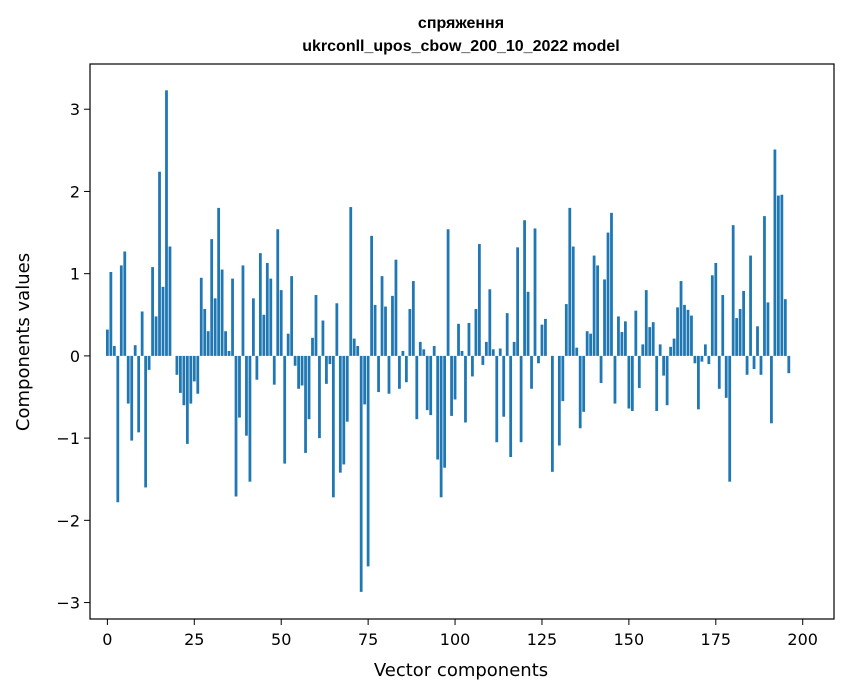  What do you see at coordinates (23, 342) in the screenshot?
I see `y-axis-label: Components values` at bounding box center [23, 342].